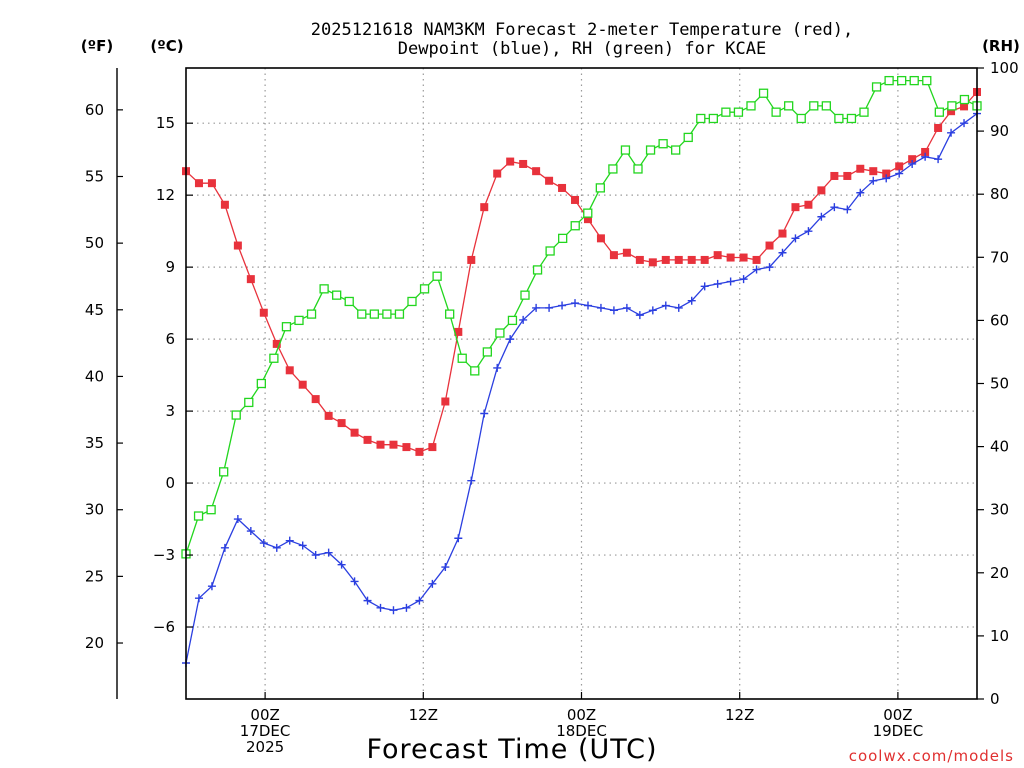 This screenshot has height=768, width=1024. What do you see at coordinates (94, 110) in the screenshot?
I see `fahrenheit-tick-label: 60` at bounding box center [94, 110].